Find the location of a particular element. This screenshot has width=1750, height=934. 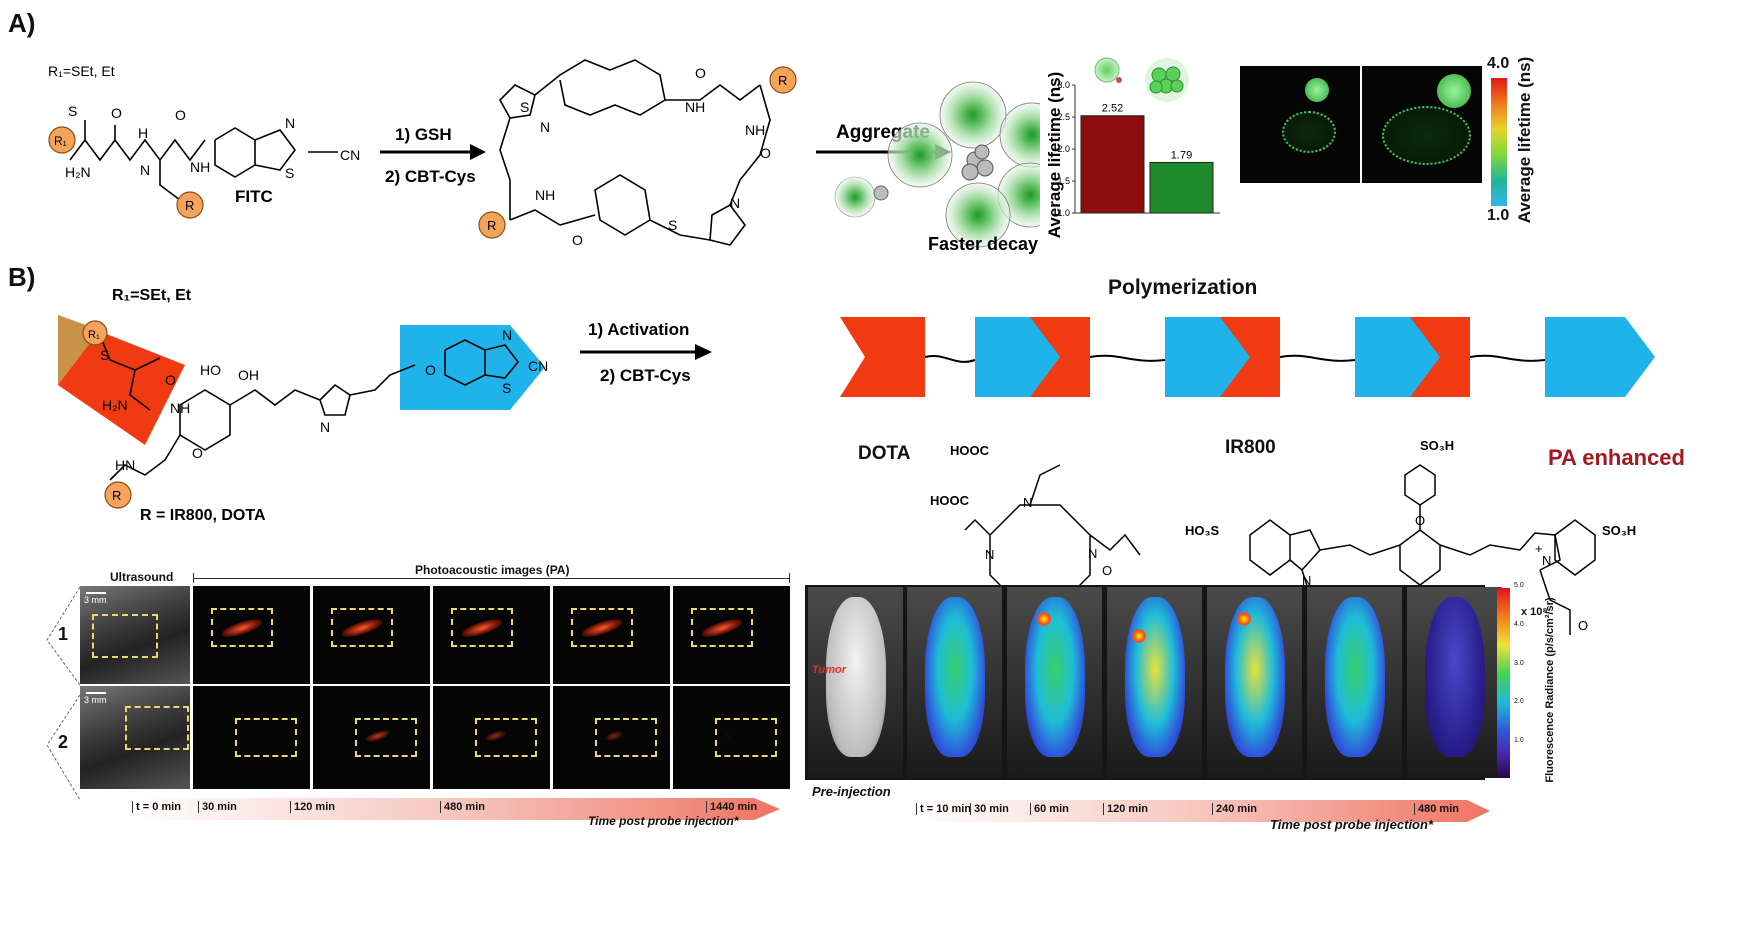

o-atom-m3: O is located at coordinates (577, 240).